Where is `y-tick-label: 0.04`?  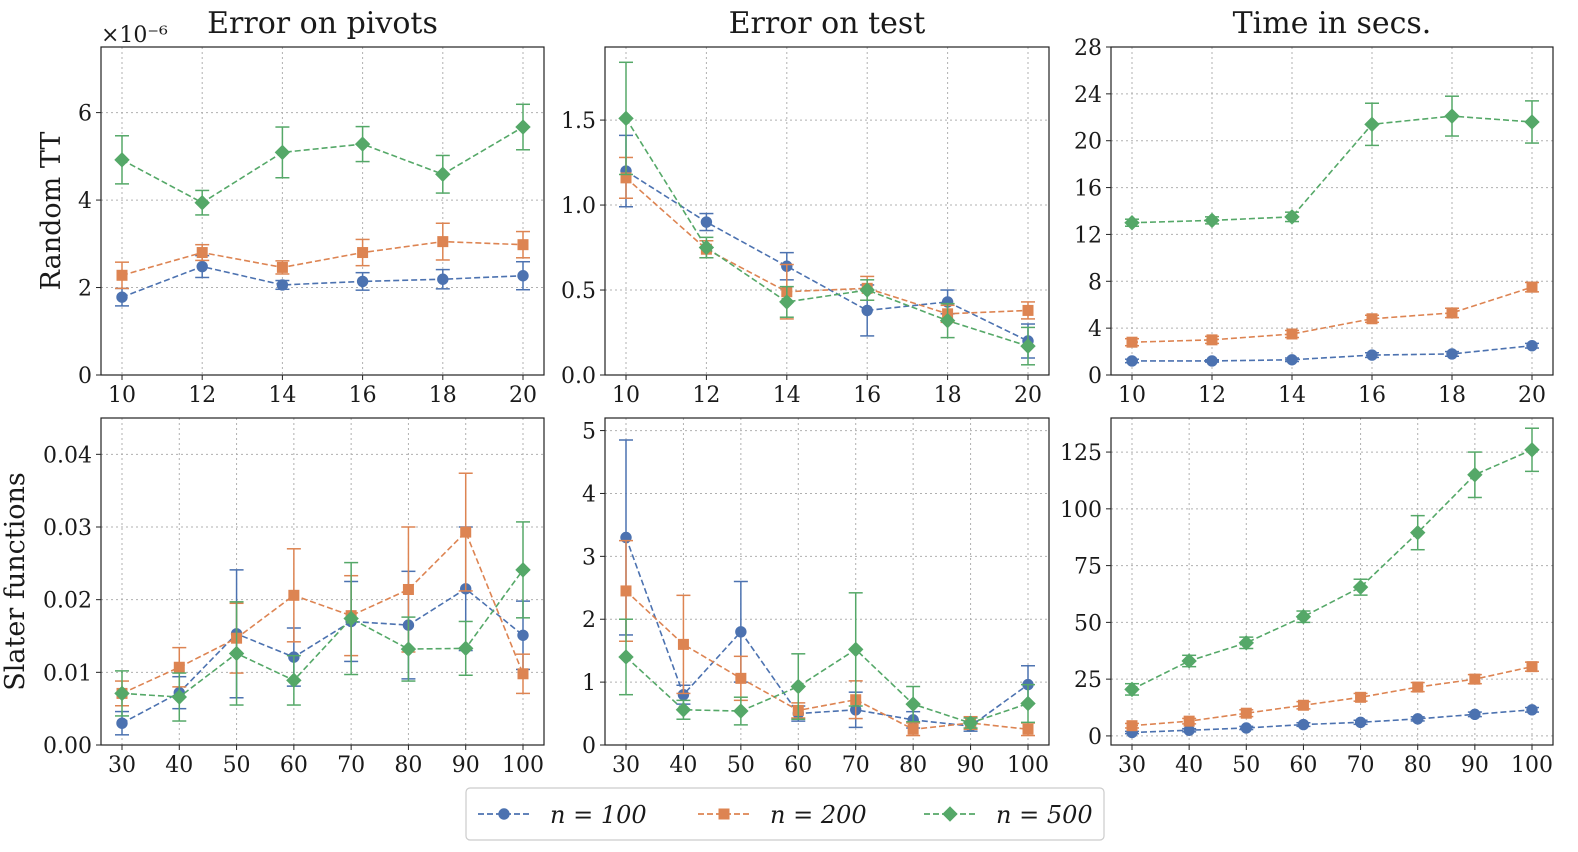 y-tick-label: 0.04 is located at coordinates (67, 455).